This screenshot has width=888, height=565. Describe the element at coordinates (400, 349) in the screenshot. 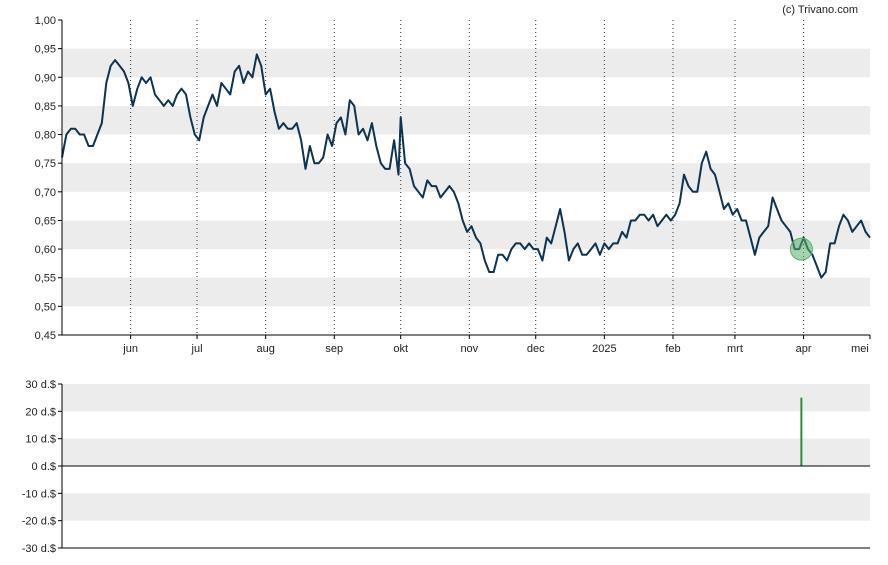

I see `price-x-tick-label: okt` at that location.